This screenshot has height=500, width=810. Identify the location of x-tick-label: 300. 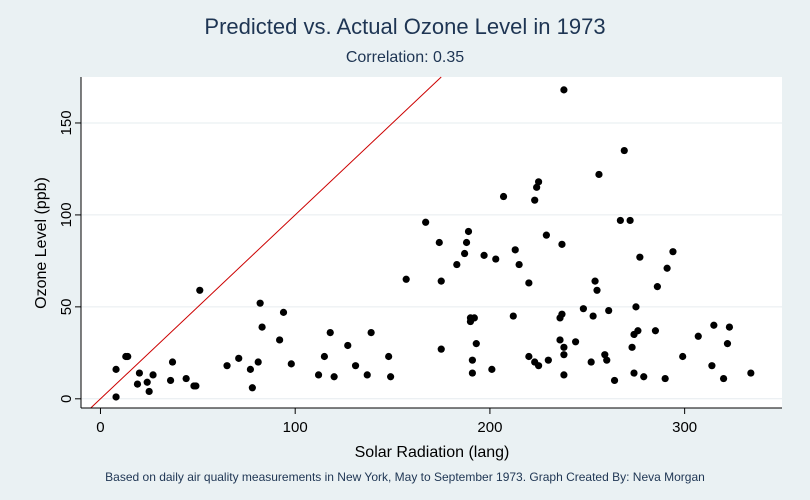
(684, 427).